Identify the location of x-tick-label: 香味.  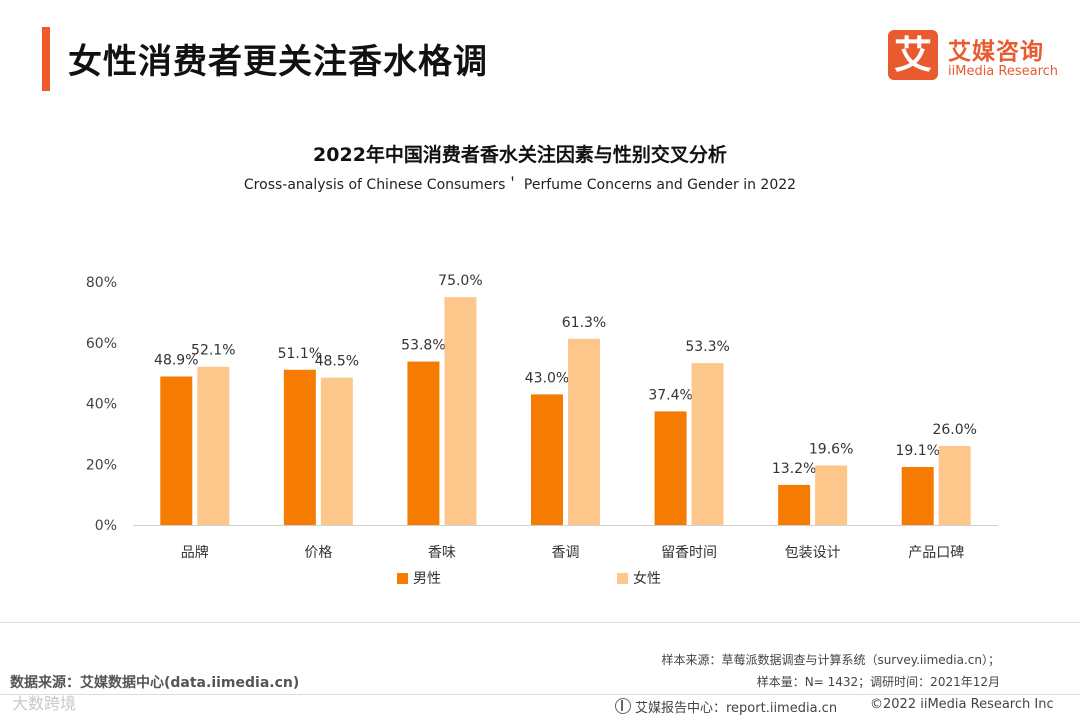
(442, 553).